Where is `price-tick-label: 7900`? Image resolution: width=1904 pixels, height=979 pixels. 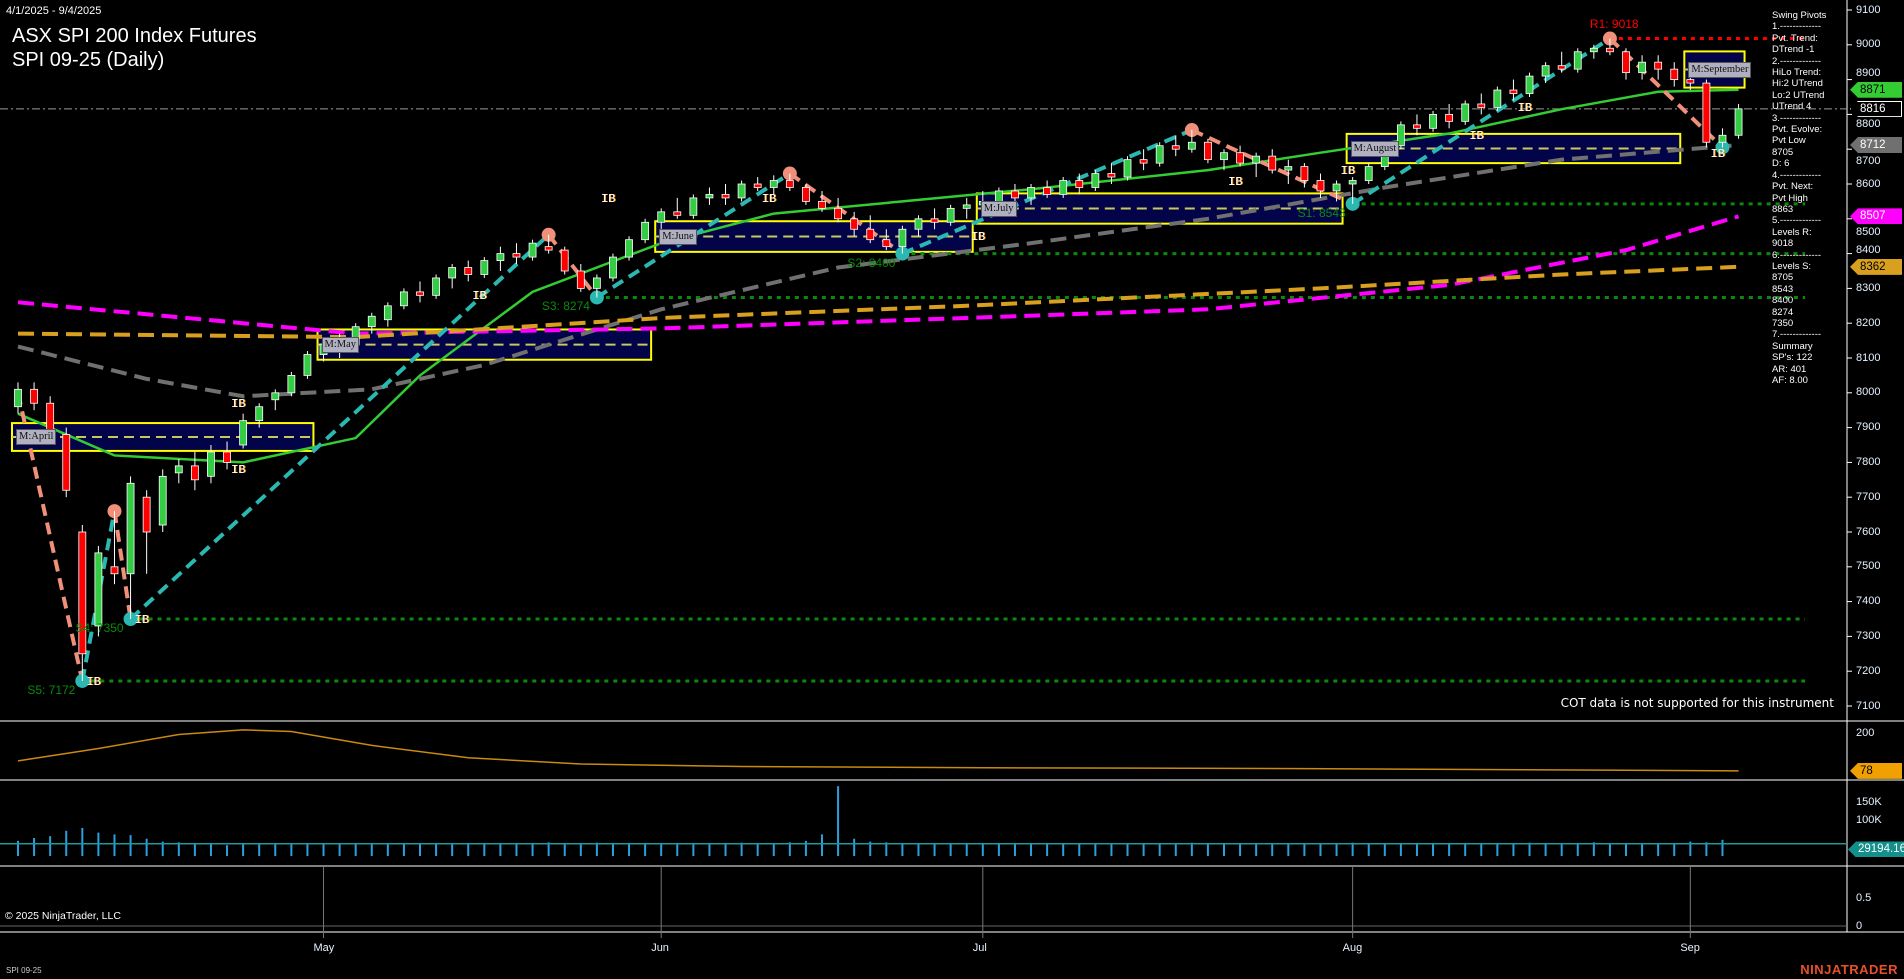 price-tick-label: 7900 is located at coordinates (1868, 427).